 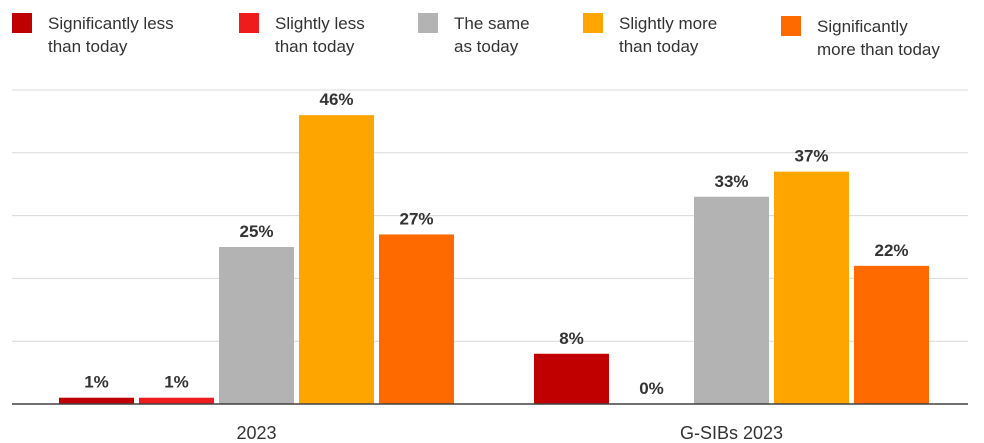 I want to click on legend-item-significantly-less: Significantly less than today, so click(x=93, y=35).